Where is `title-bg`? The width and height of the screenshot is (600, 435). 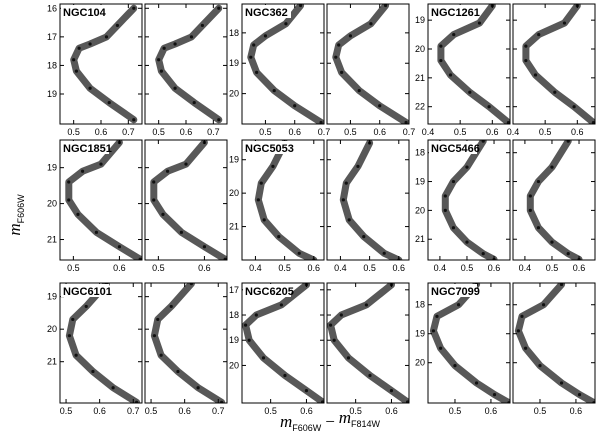
title-bg is located at coordinates (85, 290).